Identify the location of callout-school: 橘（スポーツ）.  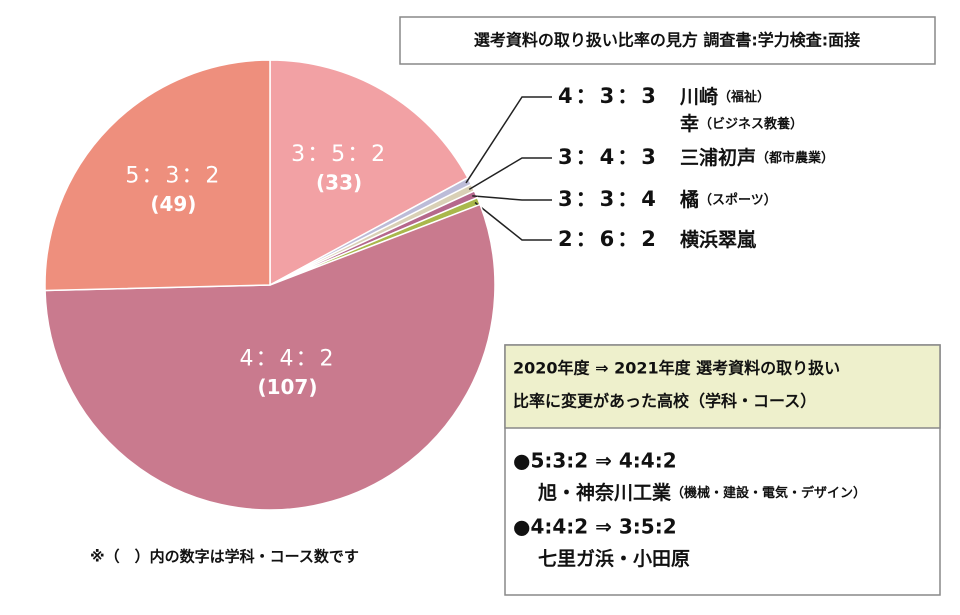
(728, 199).